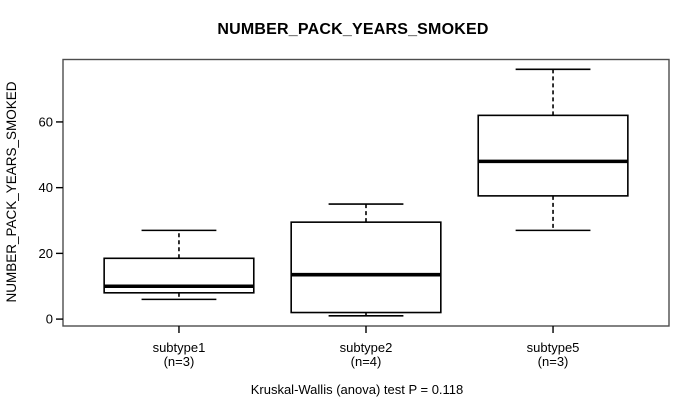 This screenshot has width=700, height=400. I want to click on group-n-label: (n=4), so click(366, 361).